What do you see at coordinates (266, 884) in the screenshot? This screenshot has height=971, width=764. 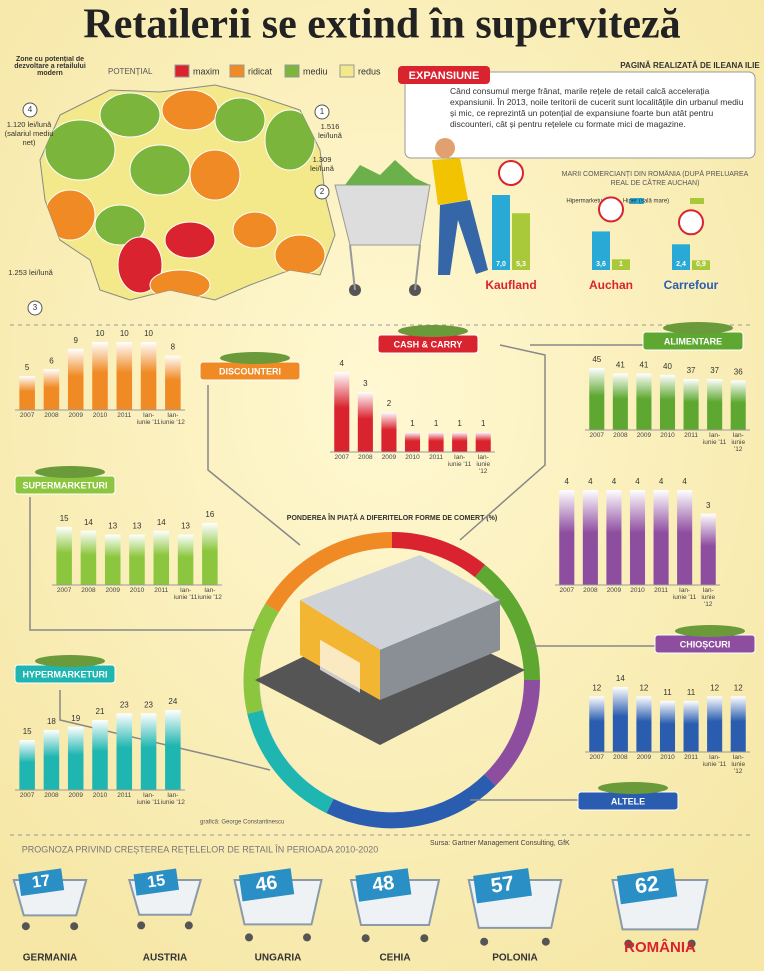 I see `value-label: 46` at bounding box center [266, 884].